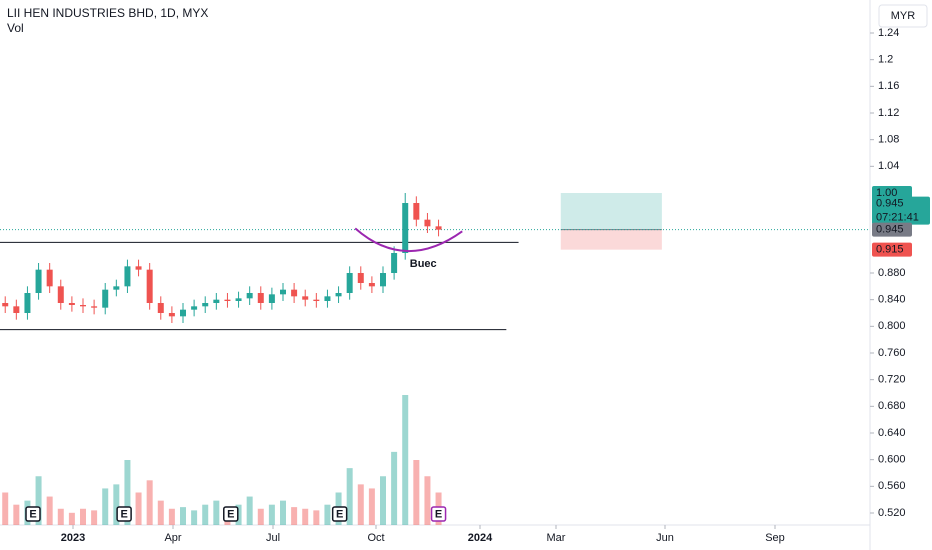  What do you see at coordinates (892, 300) in the screenshot?
I see `y-tick-label: 0.840` at bounding box center [892, 300].